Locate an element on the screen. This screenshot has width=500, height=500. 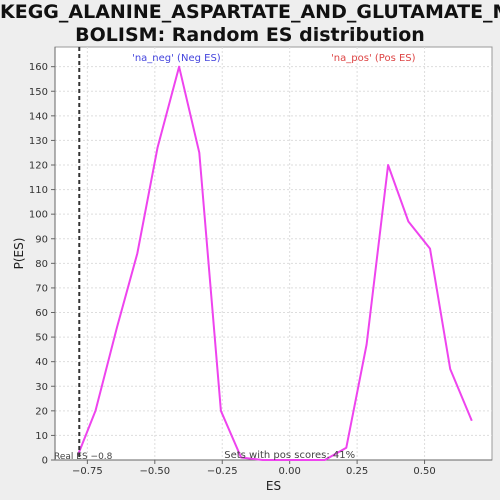
x-tick-label: −0.50 is located at coordinates (154, 471).